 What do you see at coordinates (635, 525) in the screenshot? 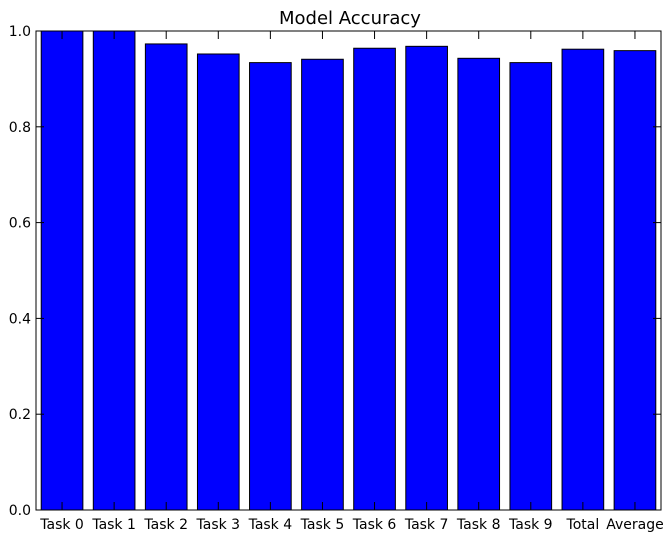
I see `x-tick-label: Average` at bounding box center [635, 525].